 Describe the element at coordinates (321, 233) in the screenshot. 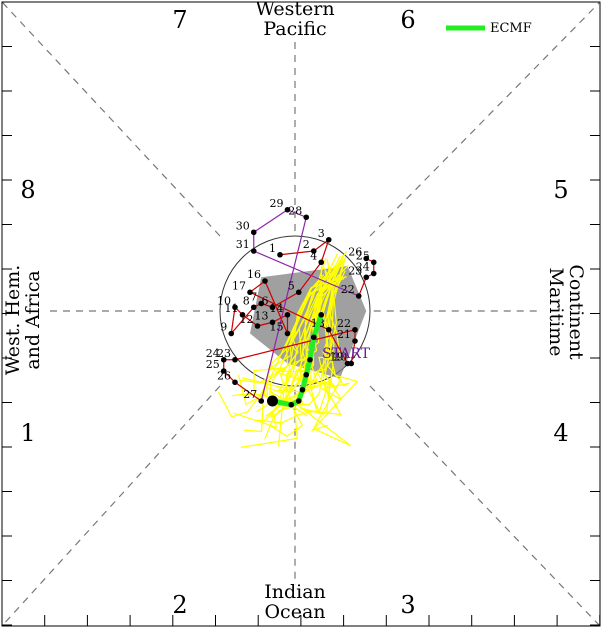

I see `observed-day-label: 3` at that location.